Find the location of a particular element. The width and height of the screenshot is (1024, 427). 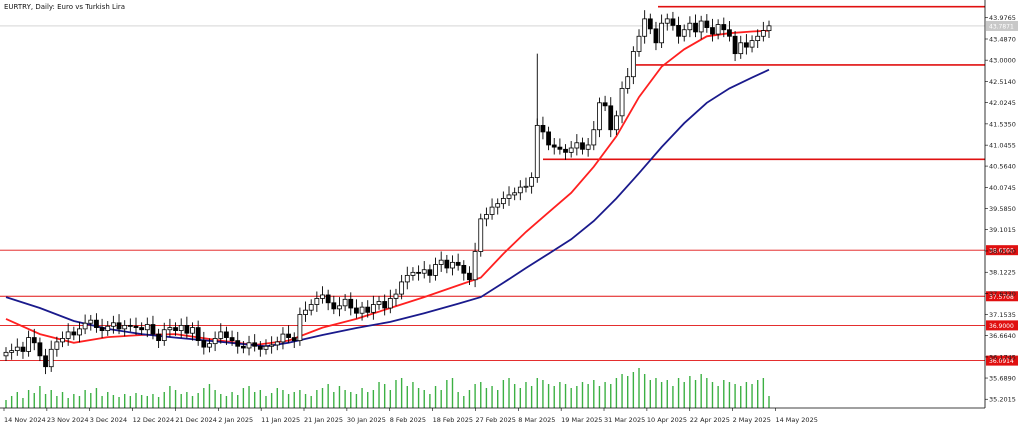

price-tick-label: 43.9765 is located at coordinates (1002, 18).